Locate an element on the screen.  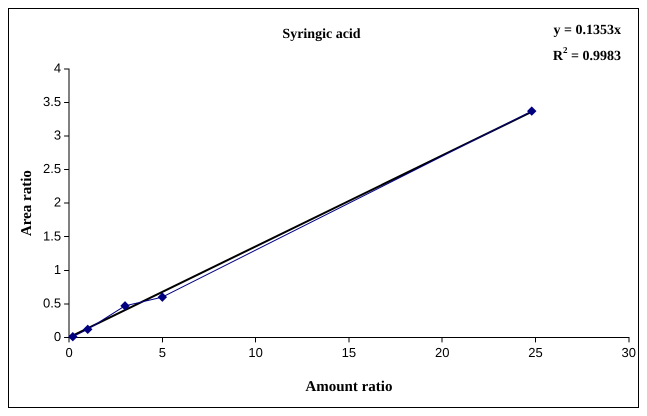
x-tick-label: 15 is located at coordinates (349, 352).